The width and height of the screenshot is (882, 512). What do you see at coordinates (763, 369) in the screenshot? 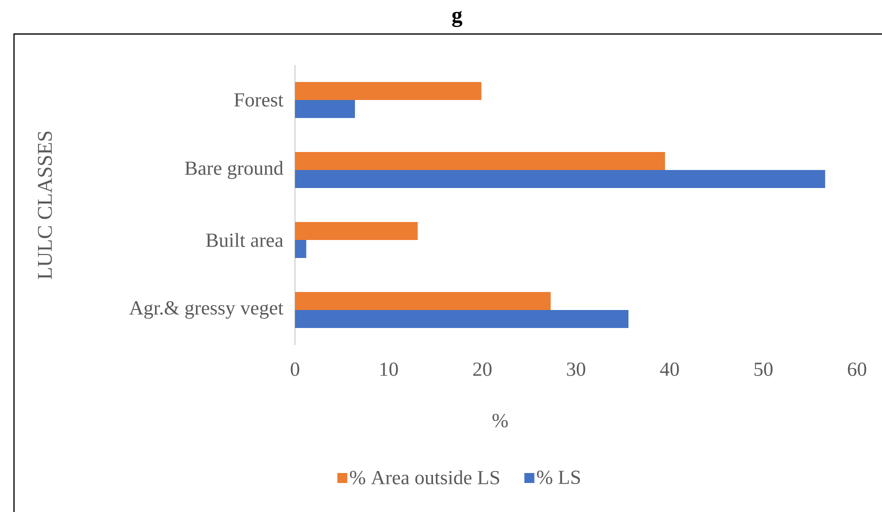
I see `x-tick-label: 50` at bounding box center [763, 369].